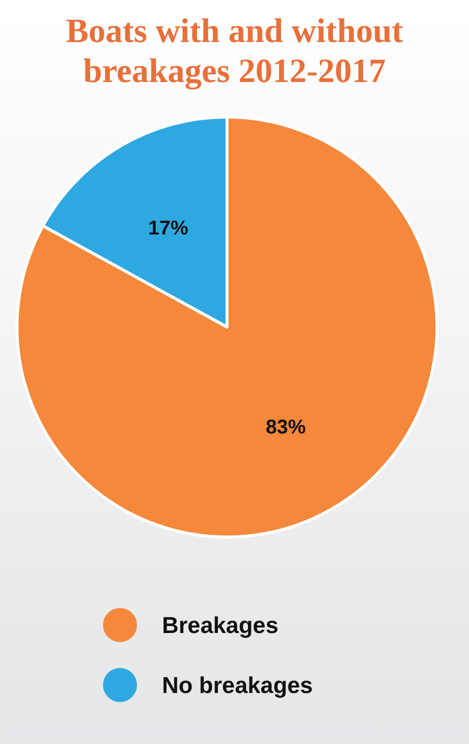 This screenshot has width=469, height=744. Describe the element at coordinates (235, 51) in the screenshot. I see `chart-title: Boats with and without breakages 2012-2017` at that location.